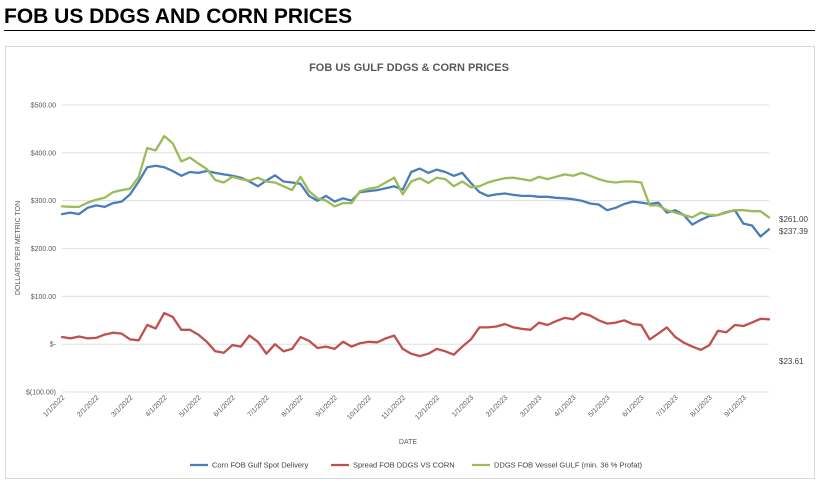  Describe the element at coordinates (43, 297) in the screenshot. I see `y-tick-label: $100.00` at that location.